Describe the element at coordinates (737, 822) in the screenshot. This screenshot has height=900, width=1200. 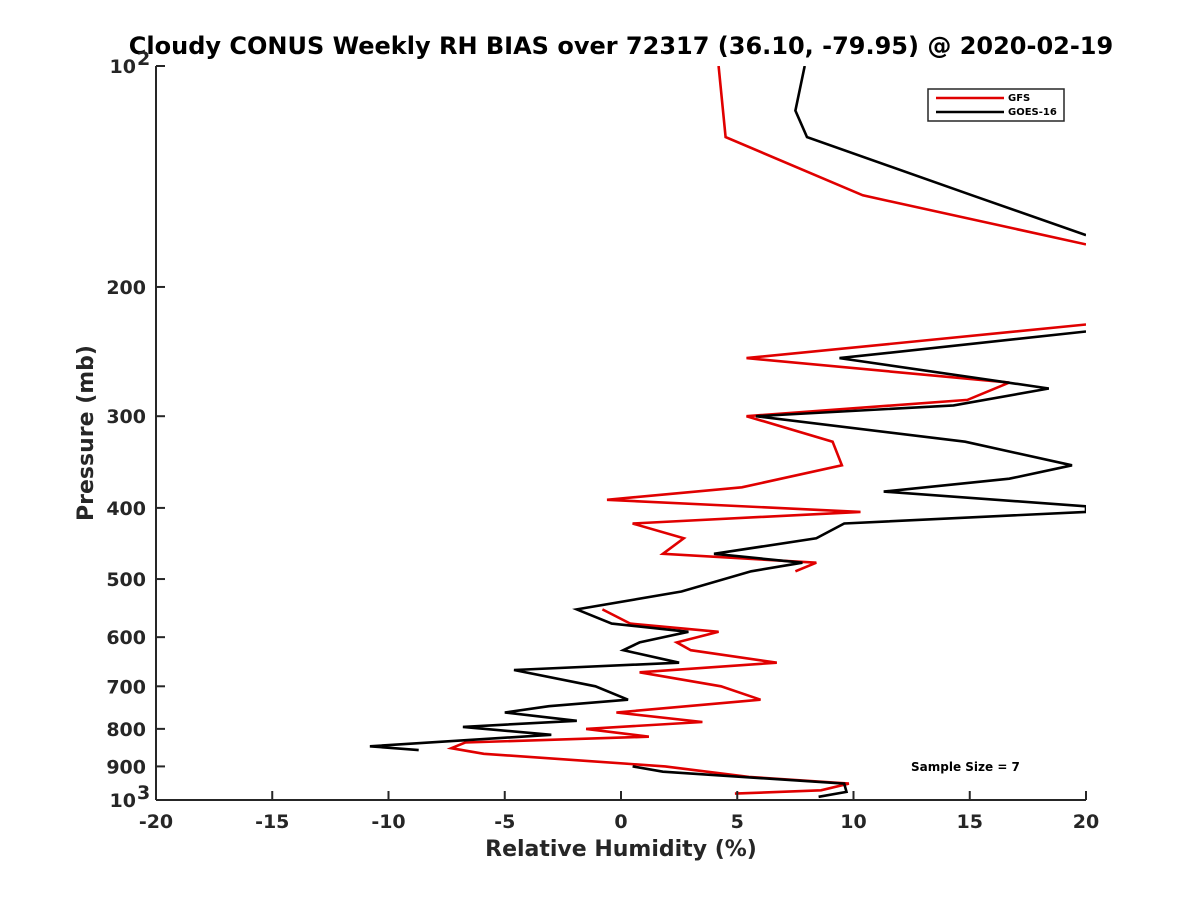
I see `x-tick-label: 5` at that location.